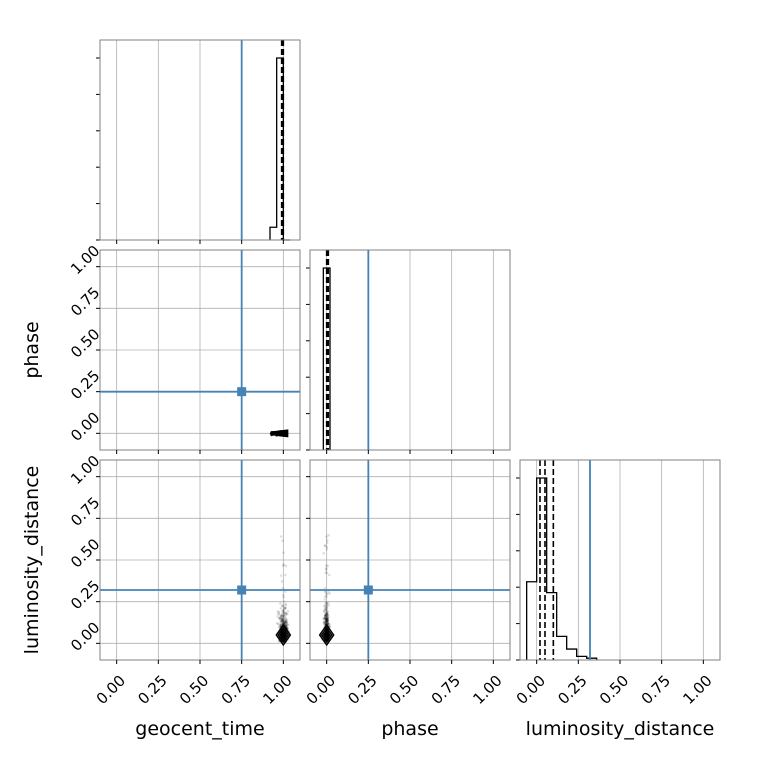 This screenshot has height=760, width=760. I want to click on x-axis-label-phase: phase, so click(409, 729).